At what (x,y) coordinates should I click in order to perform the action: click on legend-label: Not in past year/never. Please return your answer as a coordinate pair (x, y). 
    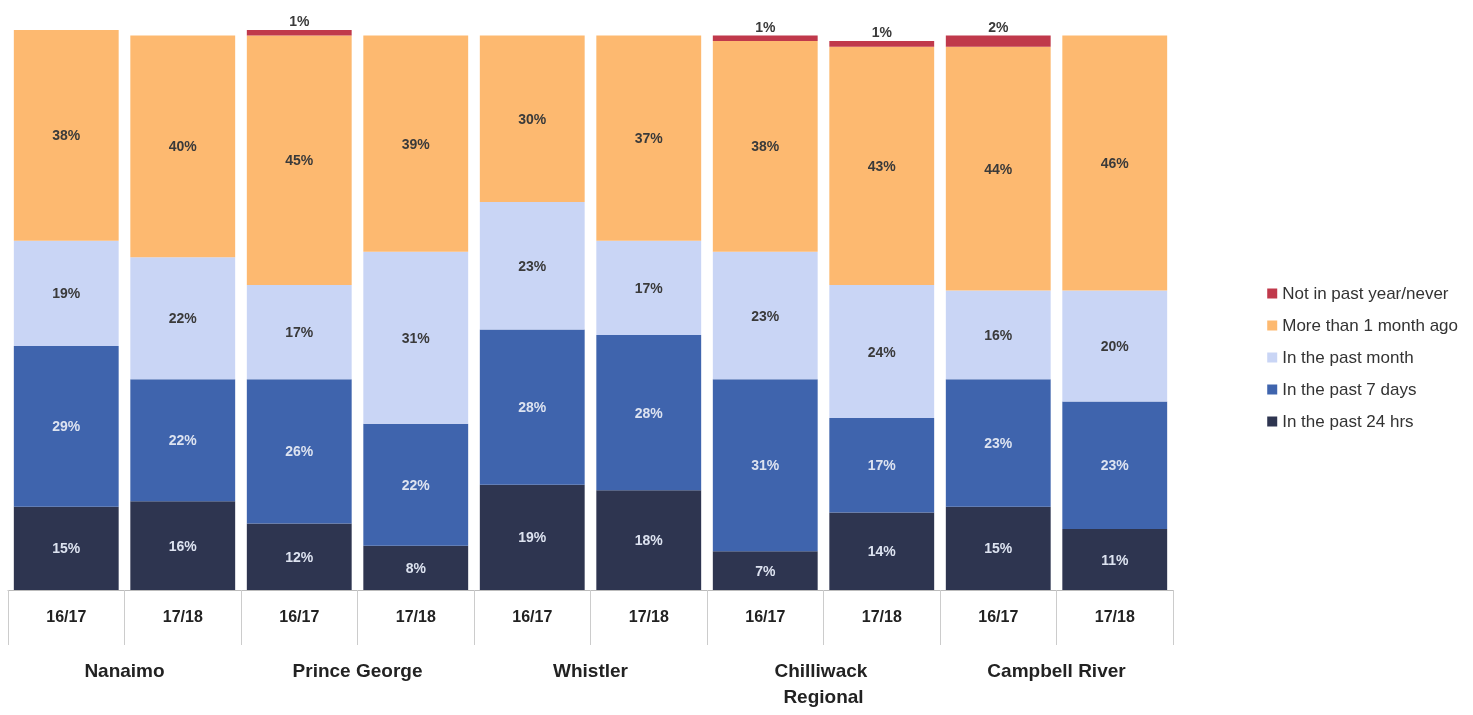
    Looking at the image, I should click on (1365, 293).